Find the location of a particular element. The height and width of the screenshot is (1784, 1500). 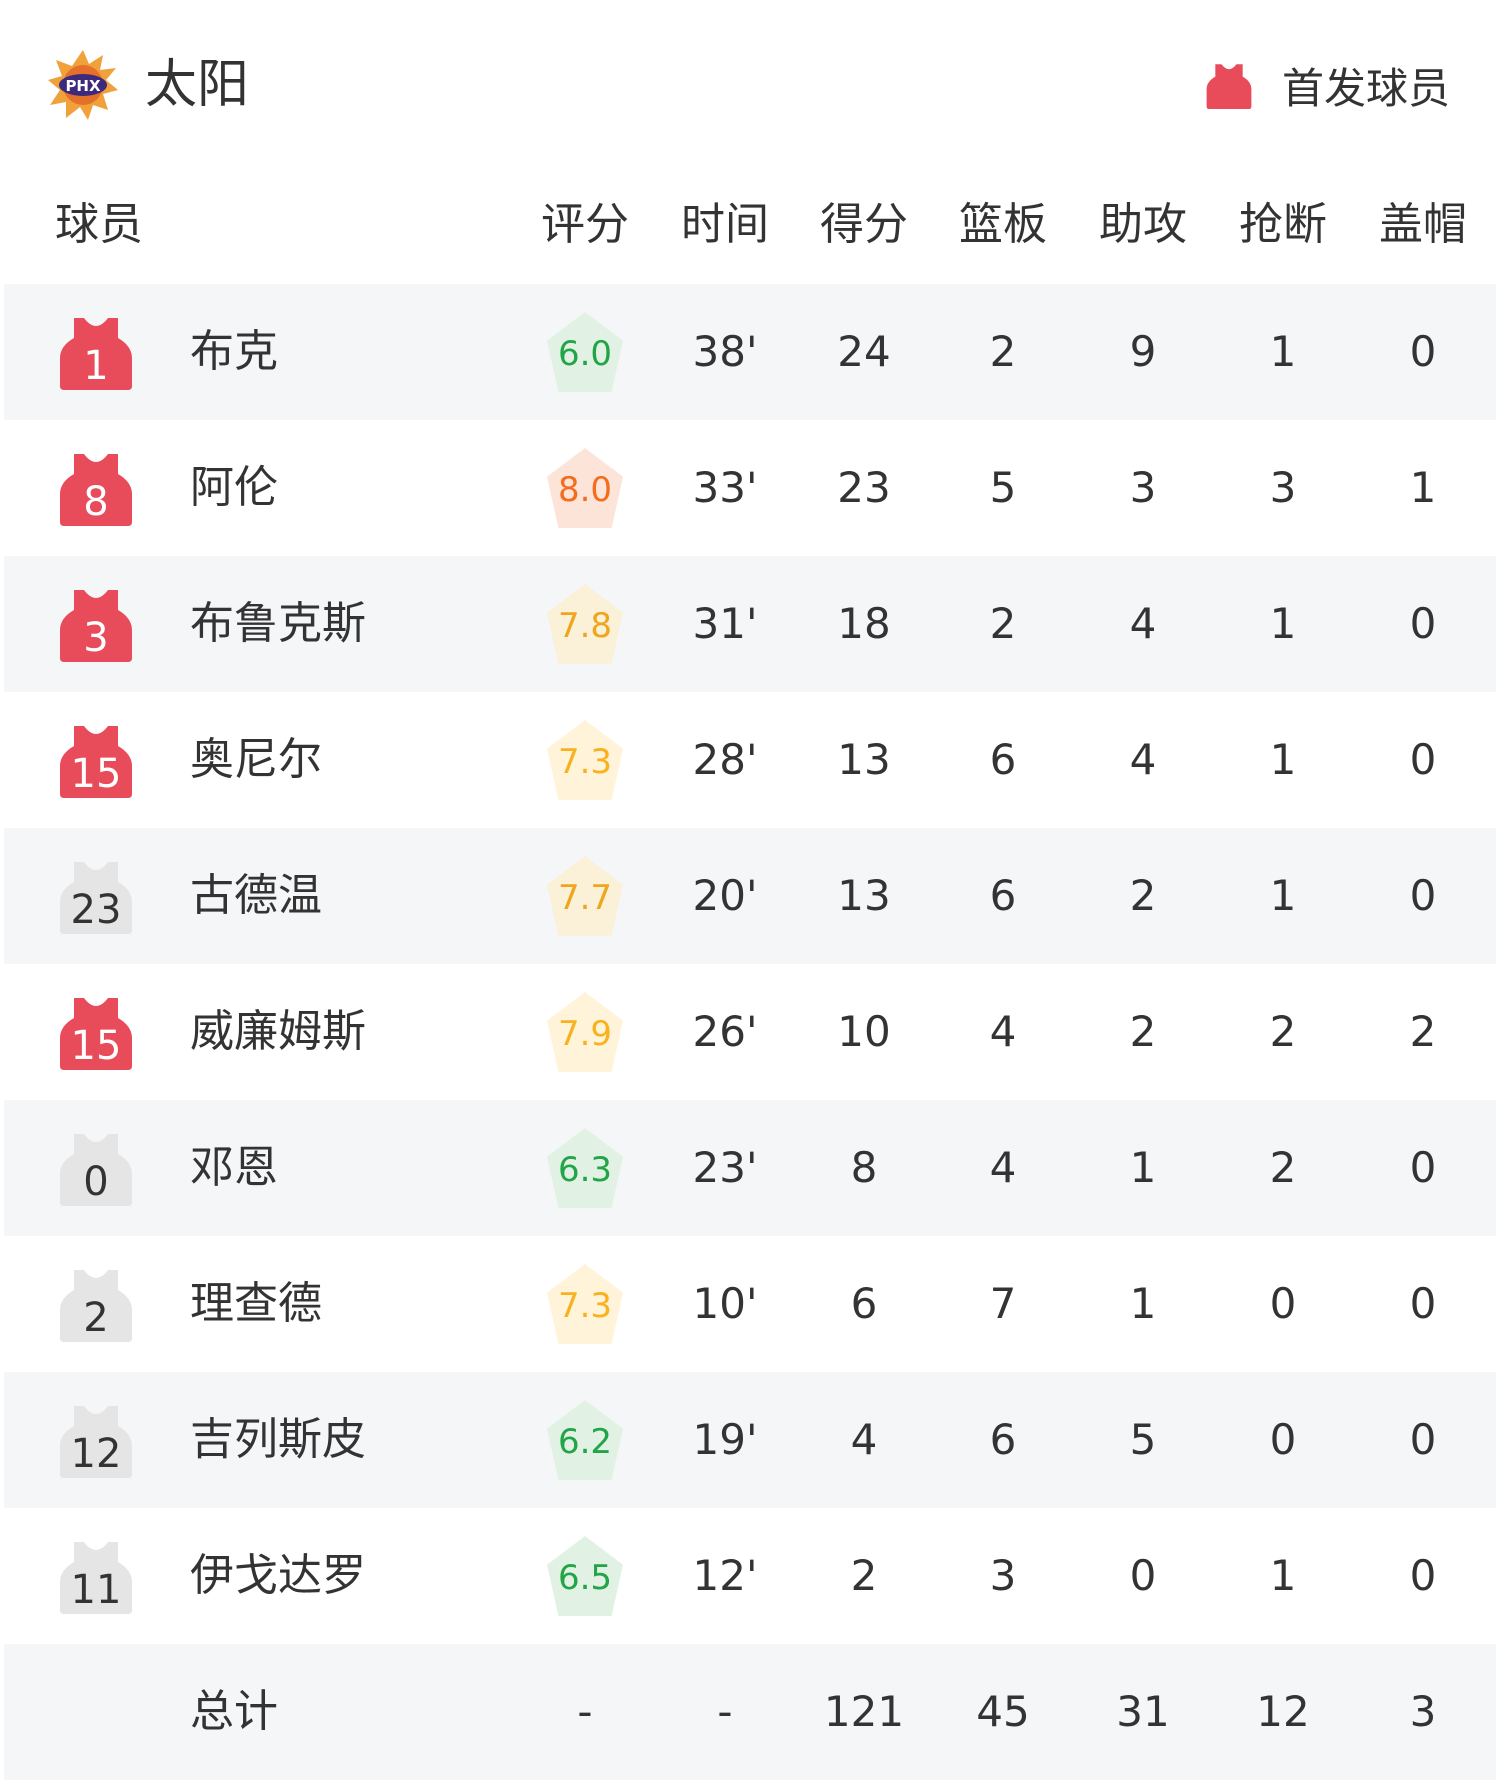

ast-cell: 0 is located at coordinates (1143, 1575).